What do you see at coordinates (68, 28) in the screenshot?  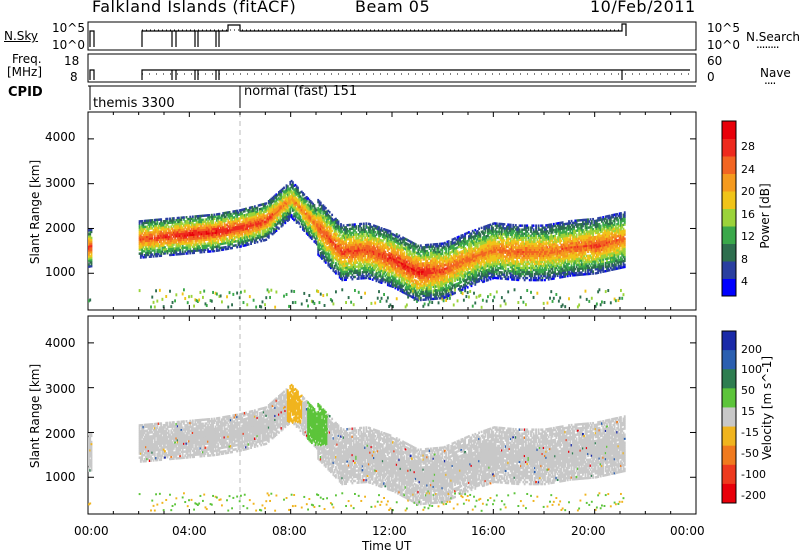 I see `nsky-tick-top: 10^5` at bounding box center [68, 28].